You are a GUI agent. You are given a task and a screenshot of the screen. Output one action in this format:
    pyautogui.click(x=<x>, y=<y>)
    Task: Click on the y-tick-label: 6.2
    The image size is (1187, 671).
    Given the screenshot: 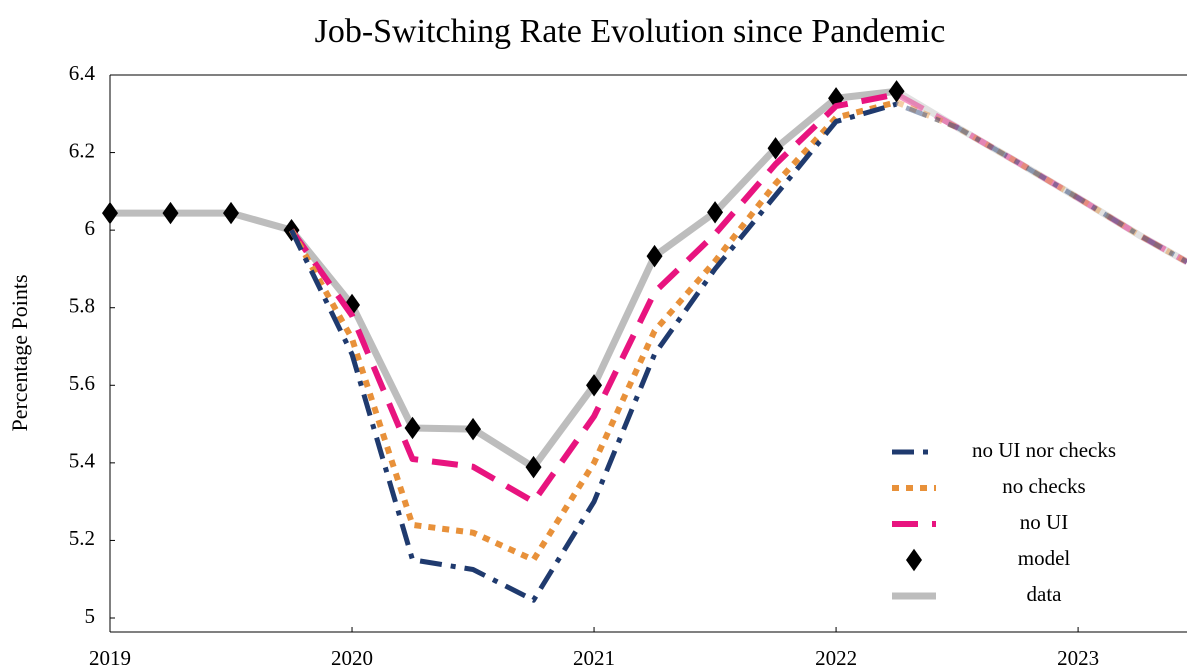 What is the action you would take?
    pyautogui.click(x=82, y=150)
    